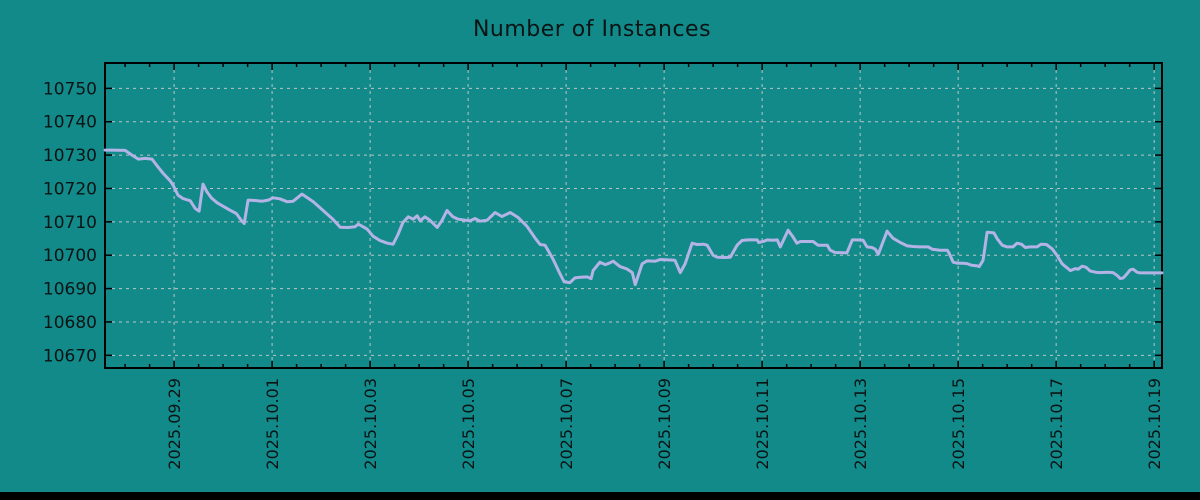 Image resolution: width=1200 pixels, height=500 pixels. Describe the element at coordinates (762, 424) in the screenshot. I see `x-tick-label: 2025.10.11` at that location.